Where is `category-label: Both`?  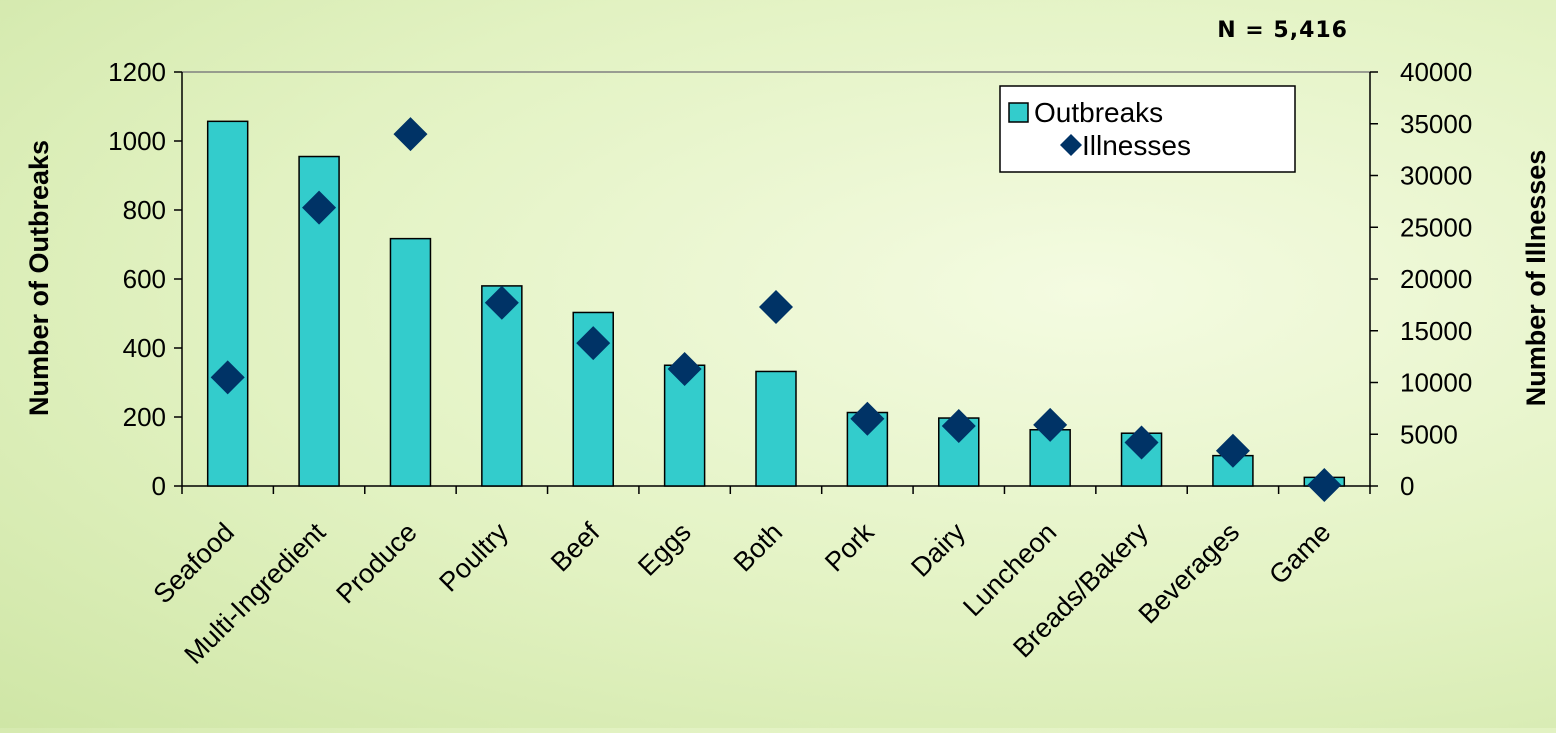
category-label: Both is located at coordinates (758, 547).